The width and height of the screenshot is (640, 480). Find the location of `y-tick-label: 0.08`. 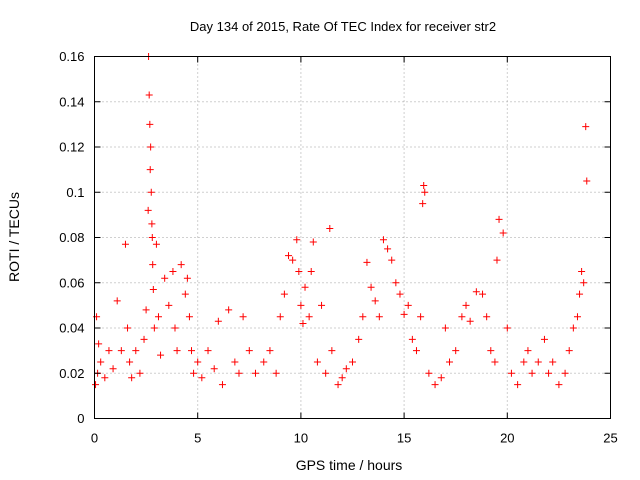

y-tick-label: 0.08 is located at coordinates (71, 237).